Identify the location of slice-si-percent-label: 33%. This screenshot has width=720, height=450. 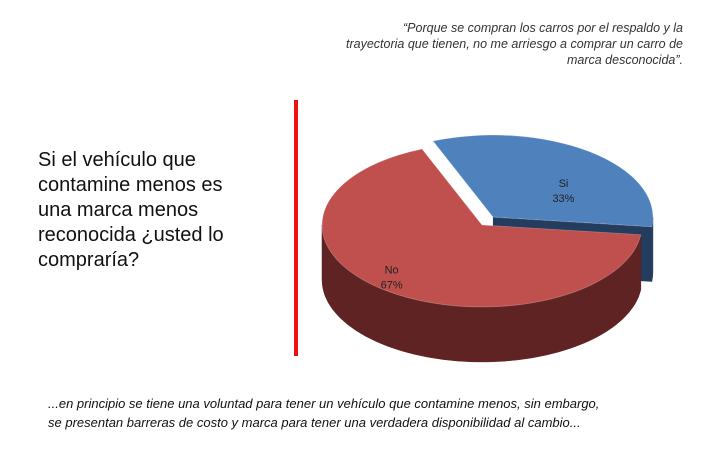
(563, 199).